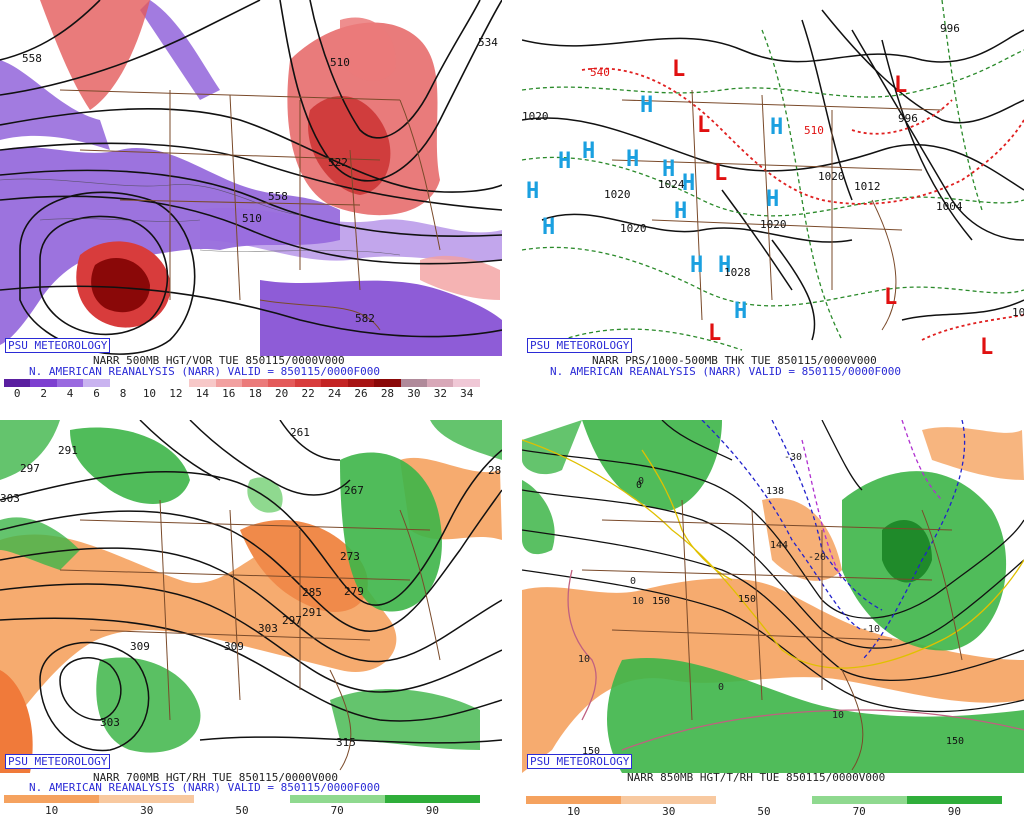 The height and width of the screenshot is (824, 1024). Describe the element at coordinates (70, 393) in the screenshot. I see `colorbar-tick-label: 4` at that location.